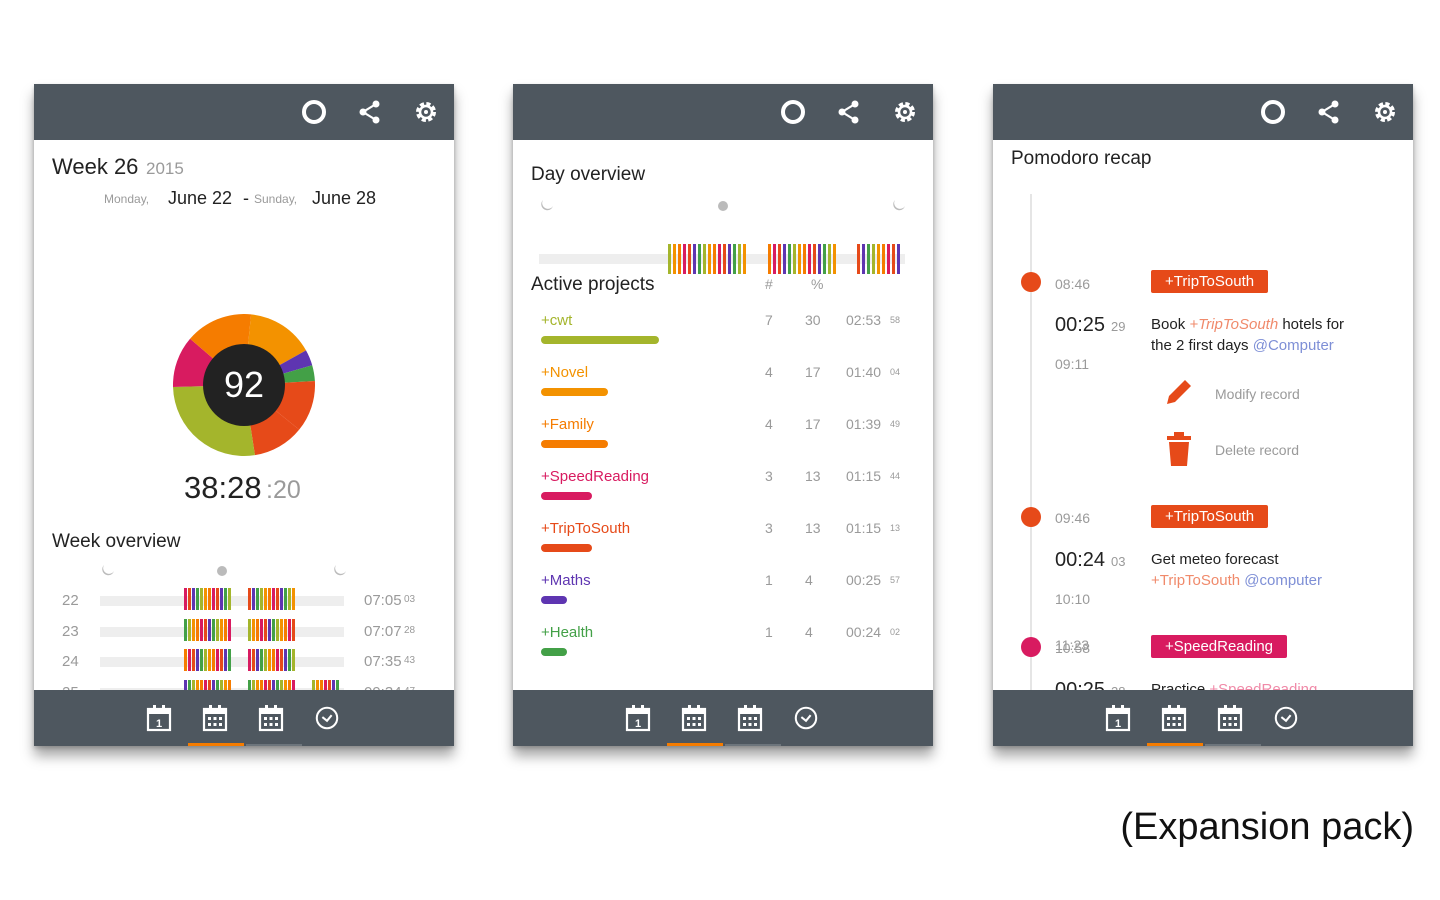  Describe the element at coordinates (723, 205) in the screenshot. I see `day-cycle-icons` at that location.